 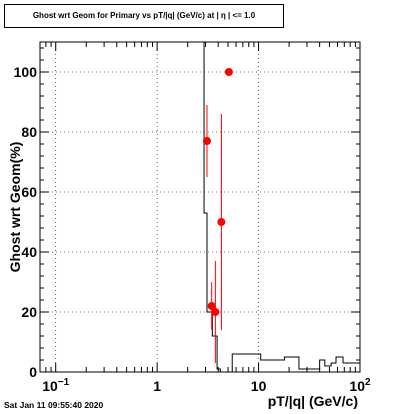 What do you see at coordinates (15, 207) in the screenshot?
I see `y-axis-label: Ghost wrt Geom(%)` at bounding box center [15, 207].